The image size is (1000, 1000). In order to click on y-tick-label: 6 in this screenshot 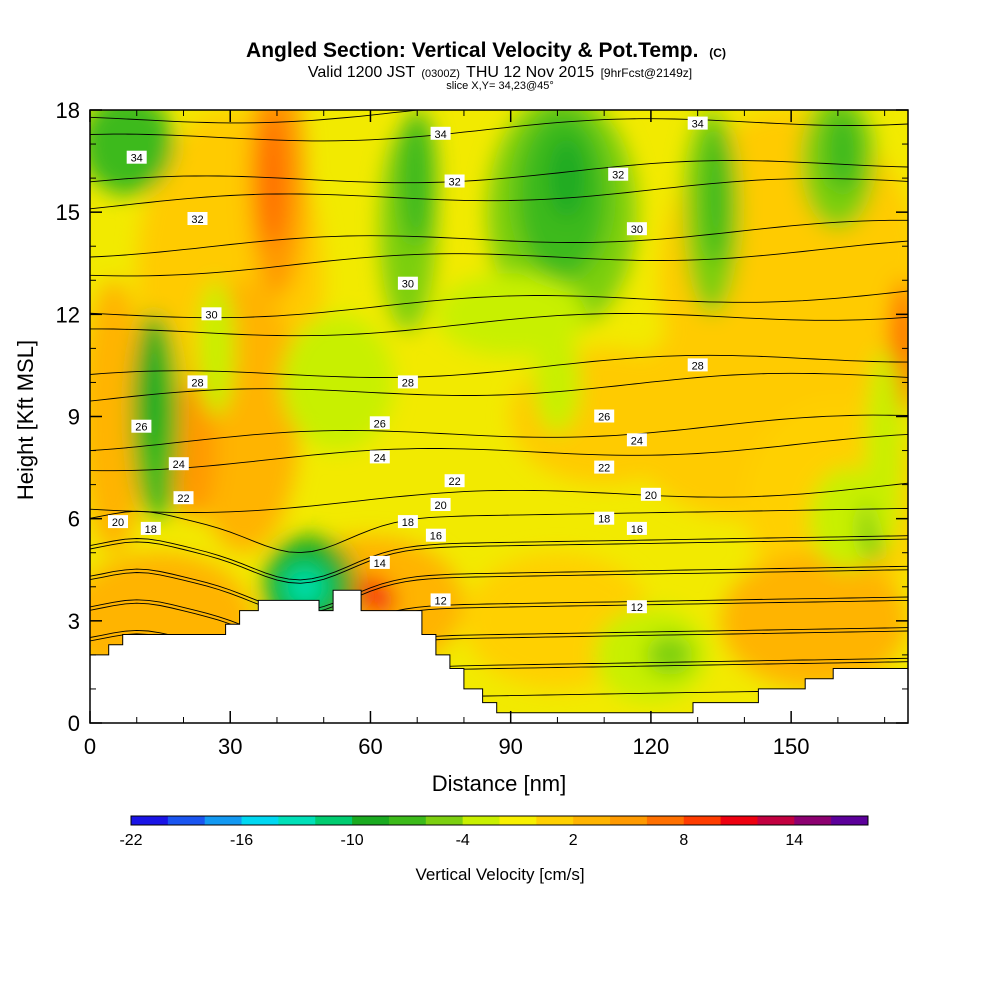, I will do `click(74, 519)`.